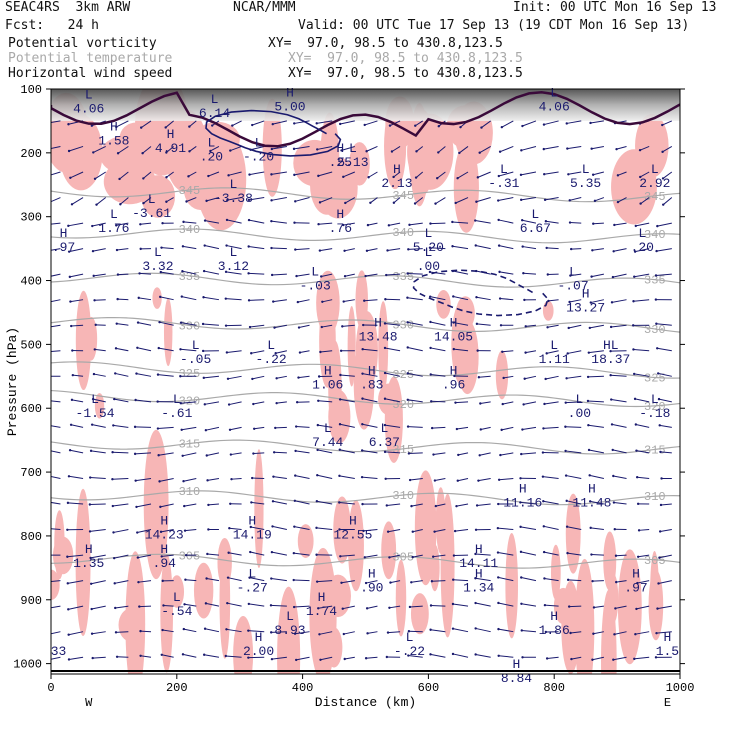 The height and width of the screenshot is (740, 740). What do you see at coordinates (177, 399) in the screenshot?
I see `extremum-type-38: L` at bounding box center [177, 399].